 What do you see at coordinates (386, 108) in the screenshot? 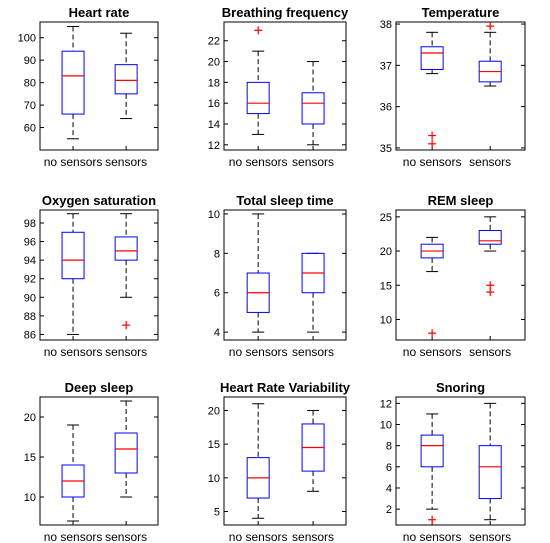
I see `y-tick-label: 36` at bounding box center [386, 108].